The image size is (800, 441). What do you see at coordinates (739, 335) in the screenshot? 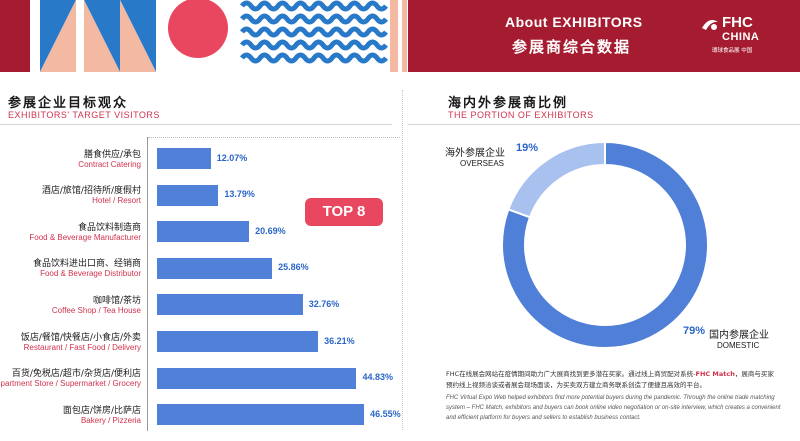
I see `domestic-label-cn: 国内参展企业` at bounding box center [739, 335].